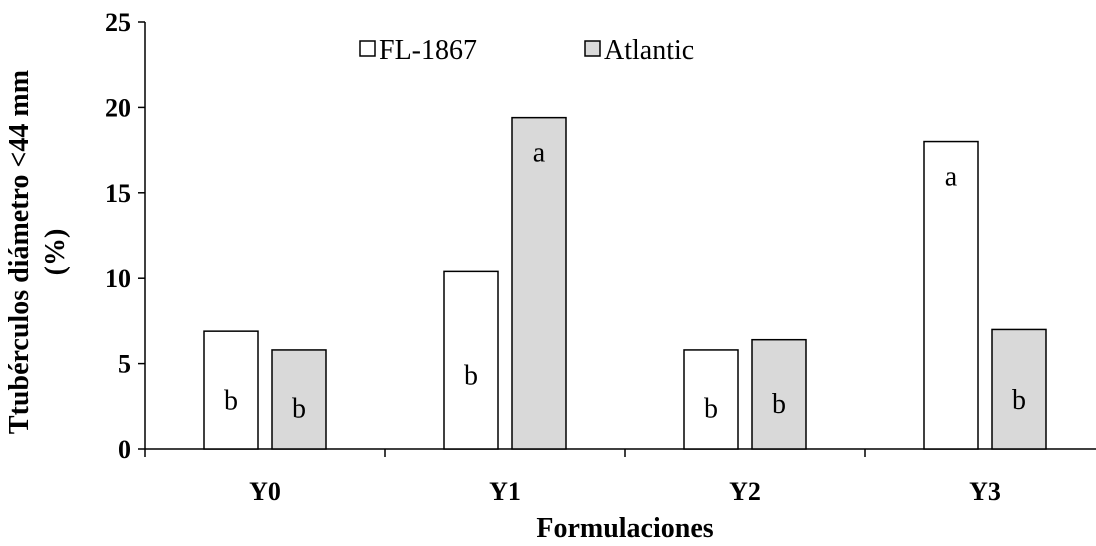  What do you see at coordinates (19, 252) in the screenshot?
I see `y-axis-title-line1: Ttubérculos diámetro <44 mm` at bounding box center [19, 252].